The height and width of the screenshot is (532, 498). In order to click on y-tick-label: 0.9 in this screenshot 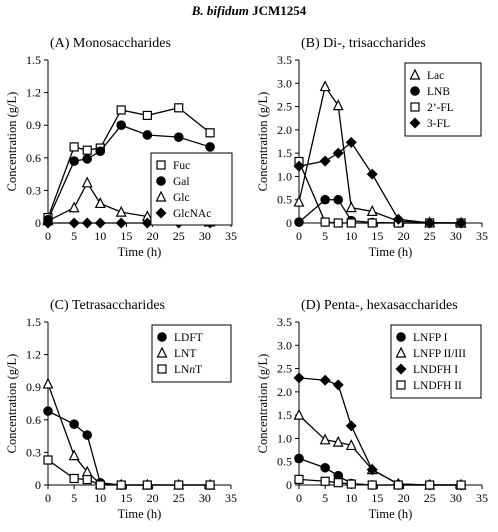, I will do `click(33, 387)`.